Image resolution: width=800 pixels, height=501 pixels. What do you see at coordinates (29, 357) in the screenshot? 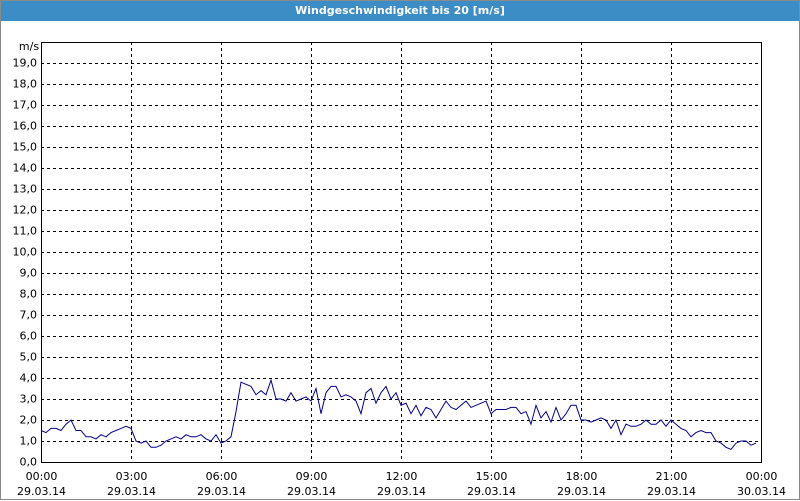
I see `y-tick-label: 5,0` at bounding box center [29, 357].